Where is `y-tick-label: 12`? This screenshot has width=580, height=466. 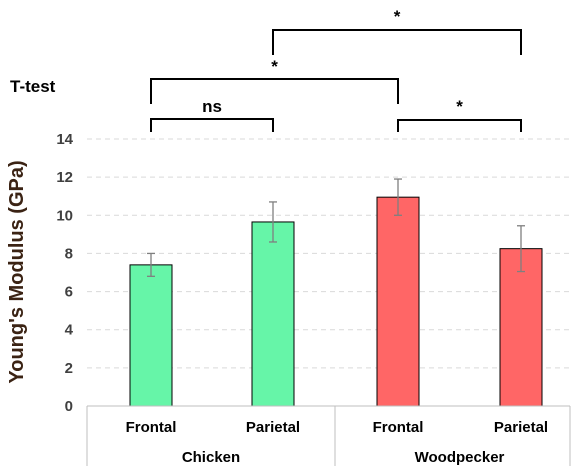
y-tick-label: 12 is located at coordinates (64, 177).